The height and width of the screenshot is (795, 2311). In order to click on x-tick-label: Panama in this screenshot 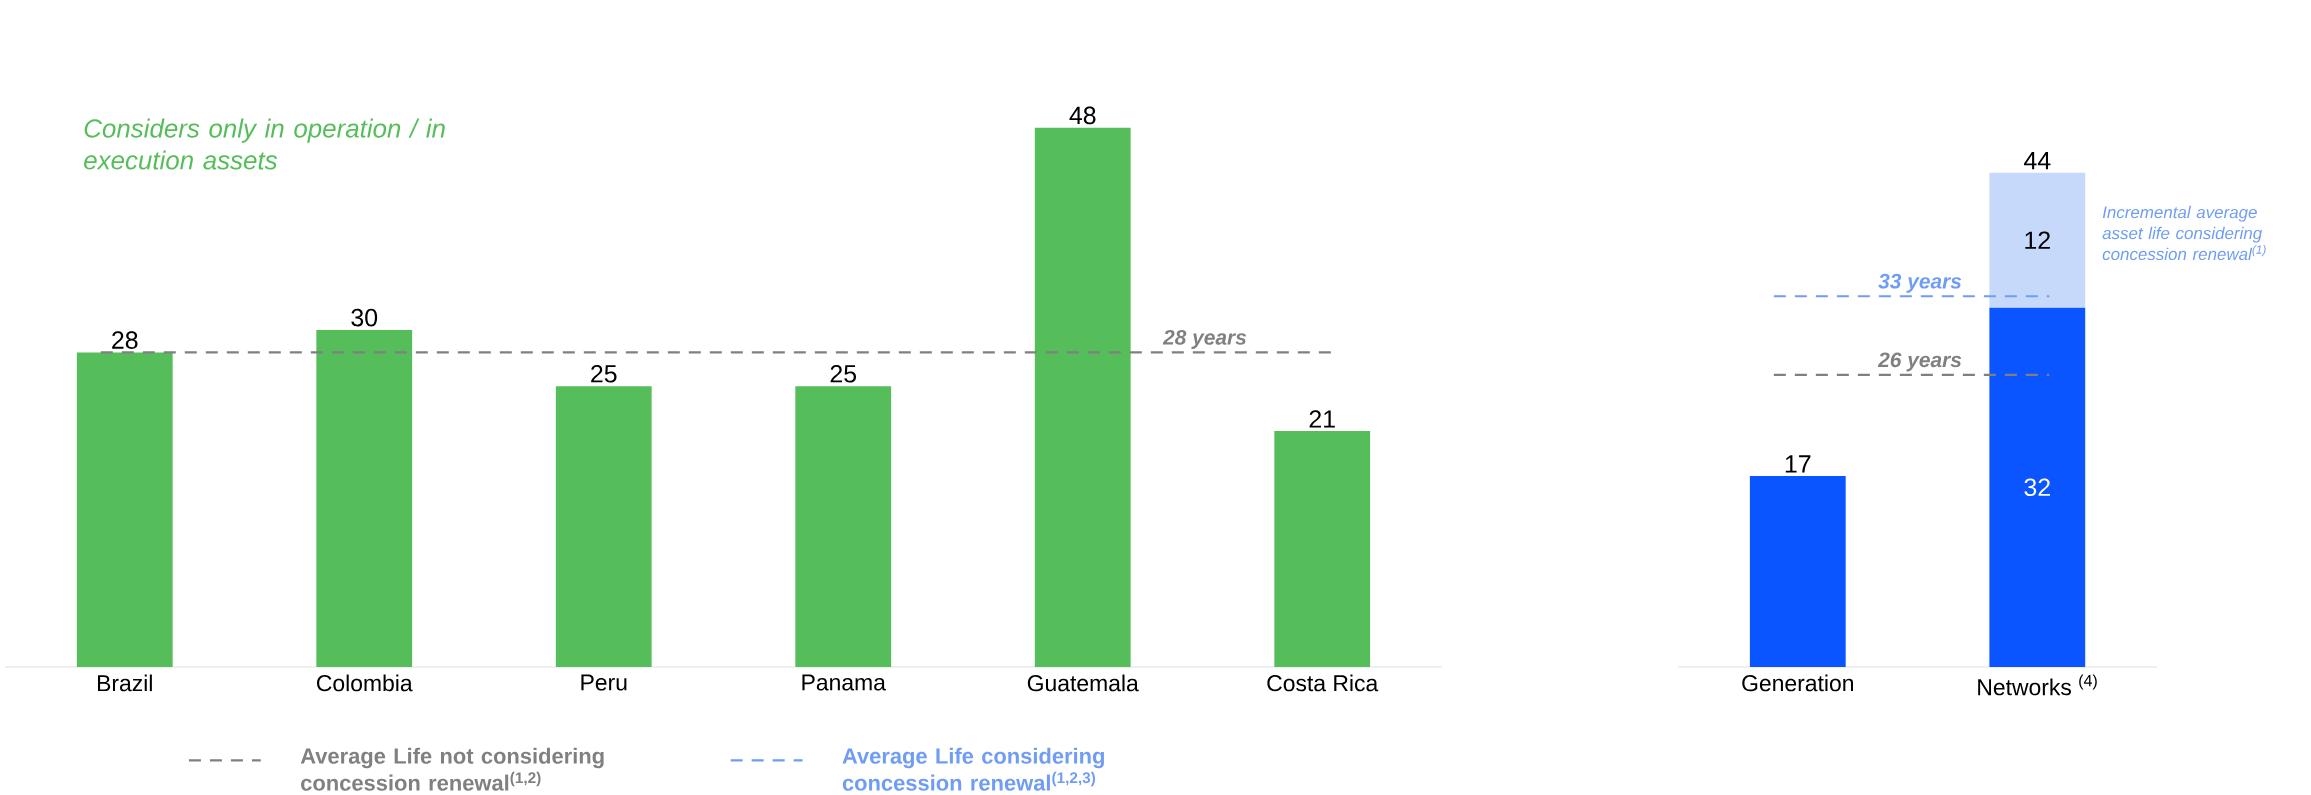, I will do `click(844, 682)`.